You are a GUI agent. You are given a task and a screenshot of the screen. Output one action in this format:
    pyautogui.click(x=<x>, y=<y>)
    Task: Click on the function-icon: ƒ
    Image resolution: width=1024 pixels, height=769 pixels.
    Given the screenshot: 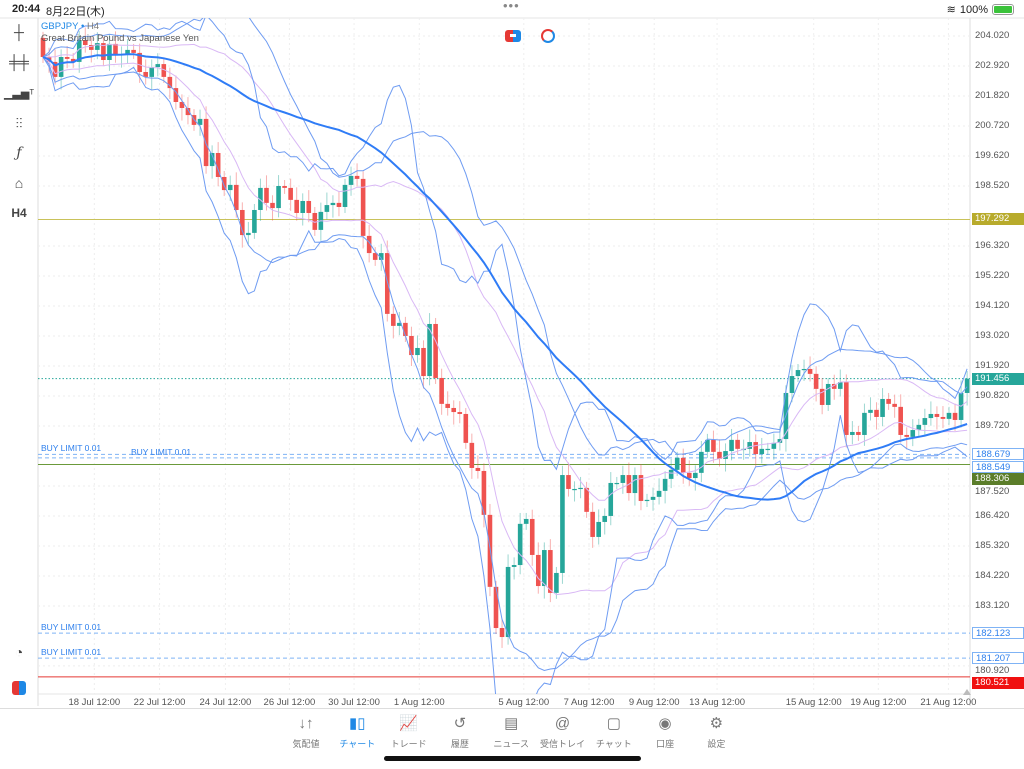 What is the action you would take?
    pyautogui.click(x=19, y=153)
    